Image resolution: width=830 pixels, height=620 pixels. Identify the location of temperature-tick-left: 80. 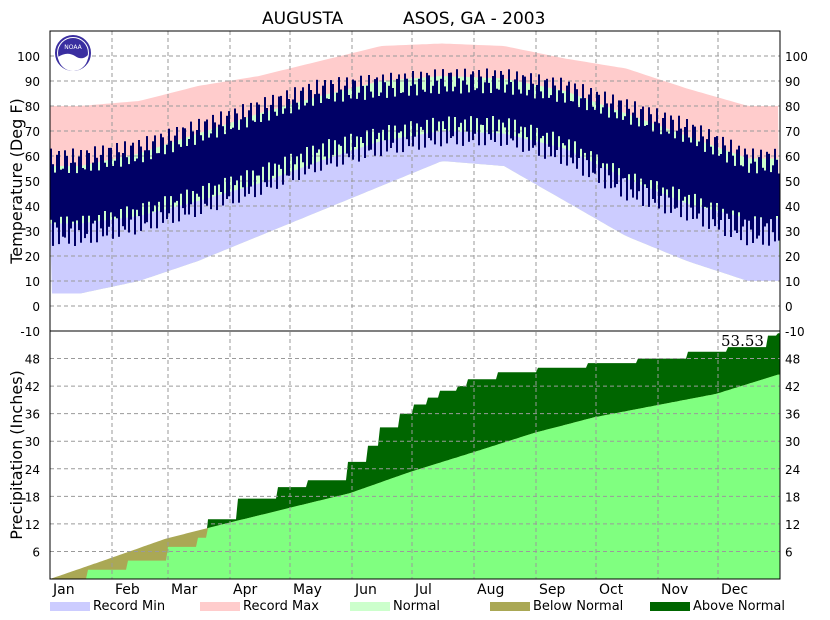
(32, 107).